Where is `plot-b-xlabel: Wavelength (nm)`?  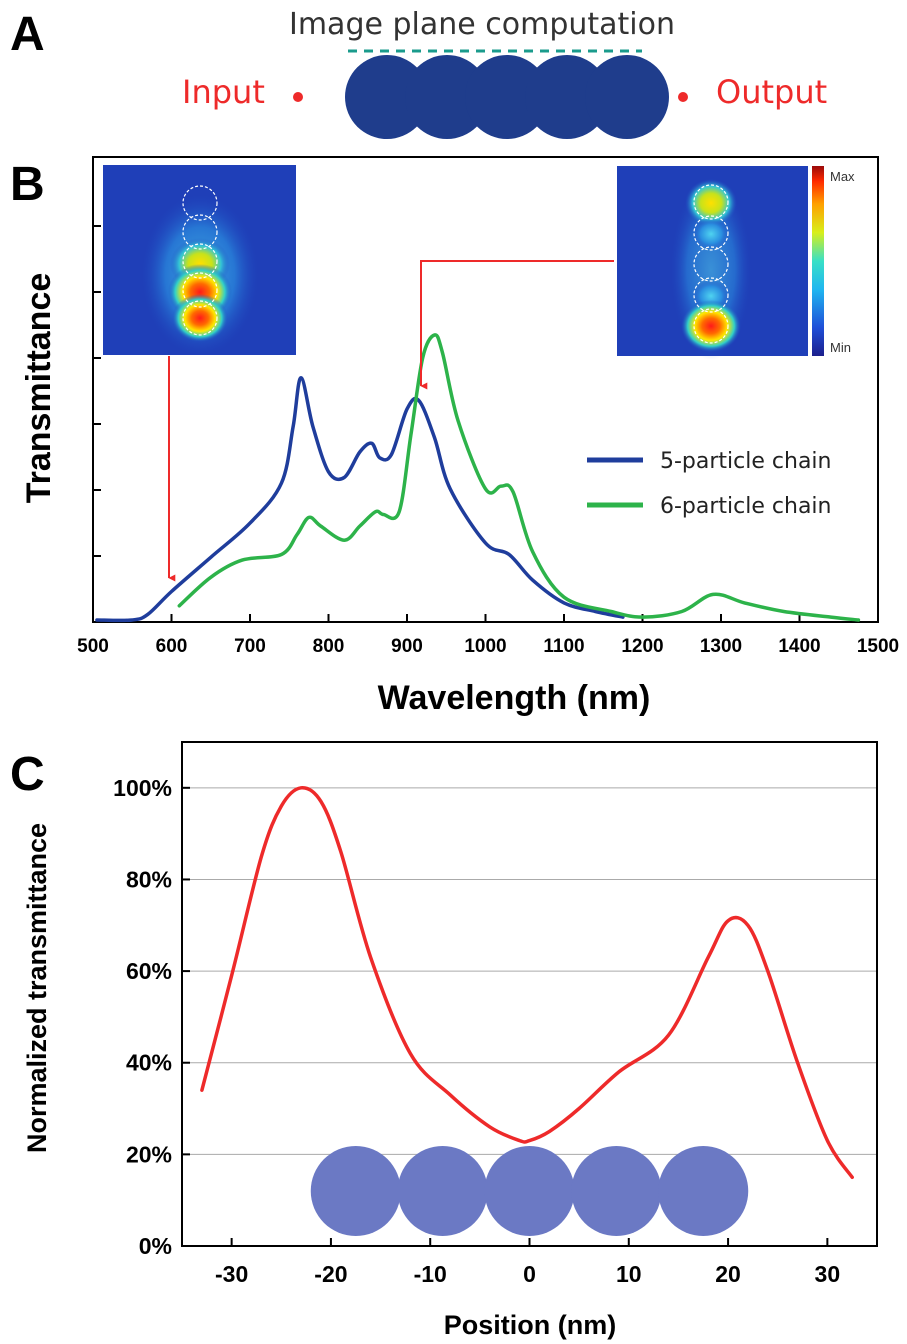
plot-b-xlabel: Wavelength (nm) is located at coordinates (514, 698).